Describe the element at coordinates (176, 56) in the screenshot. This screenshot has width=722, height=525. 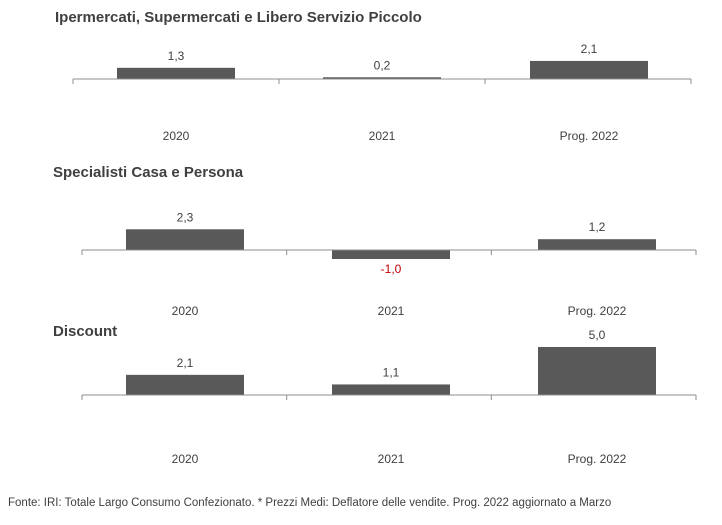
I see `chart-1-value-label-1: 1,3` at that location.